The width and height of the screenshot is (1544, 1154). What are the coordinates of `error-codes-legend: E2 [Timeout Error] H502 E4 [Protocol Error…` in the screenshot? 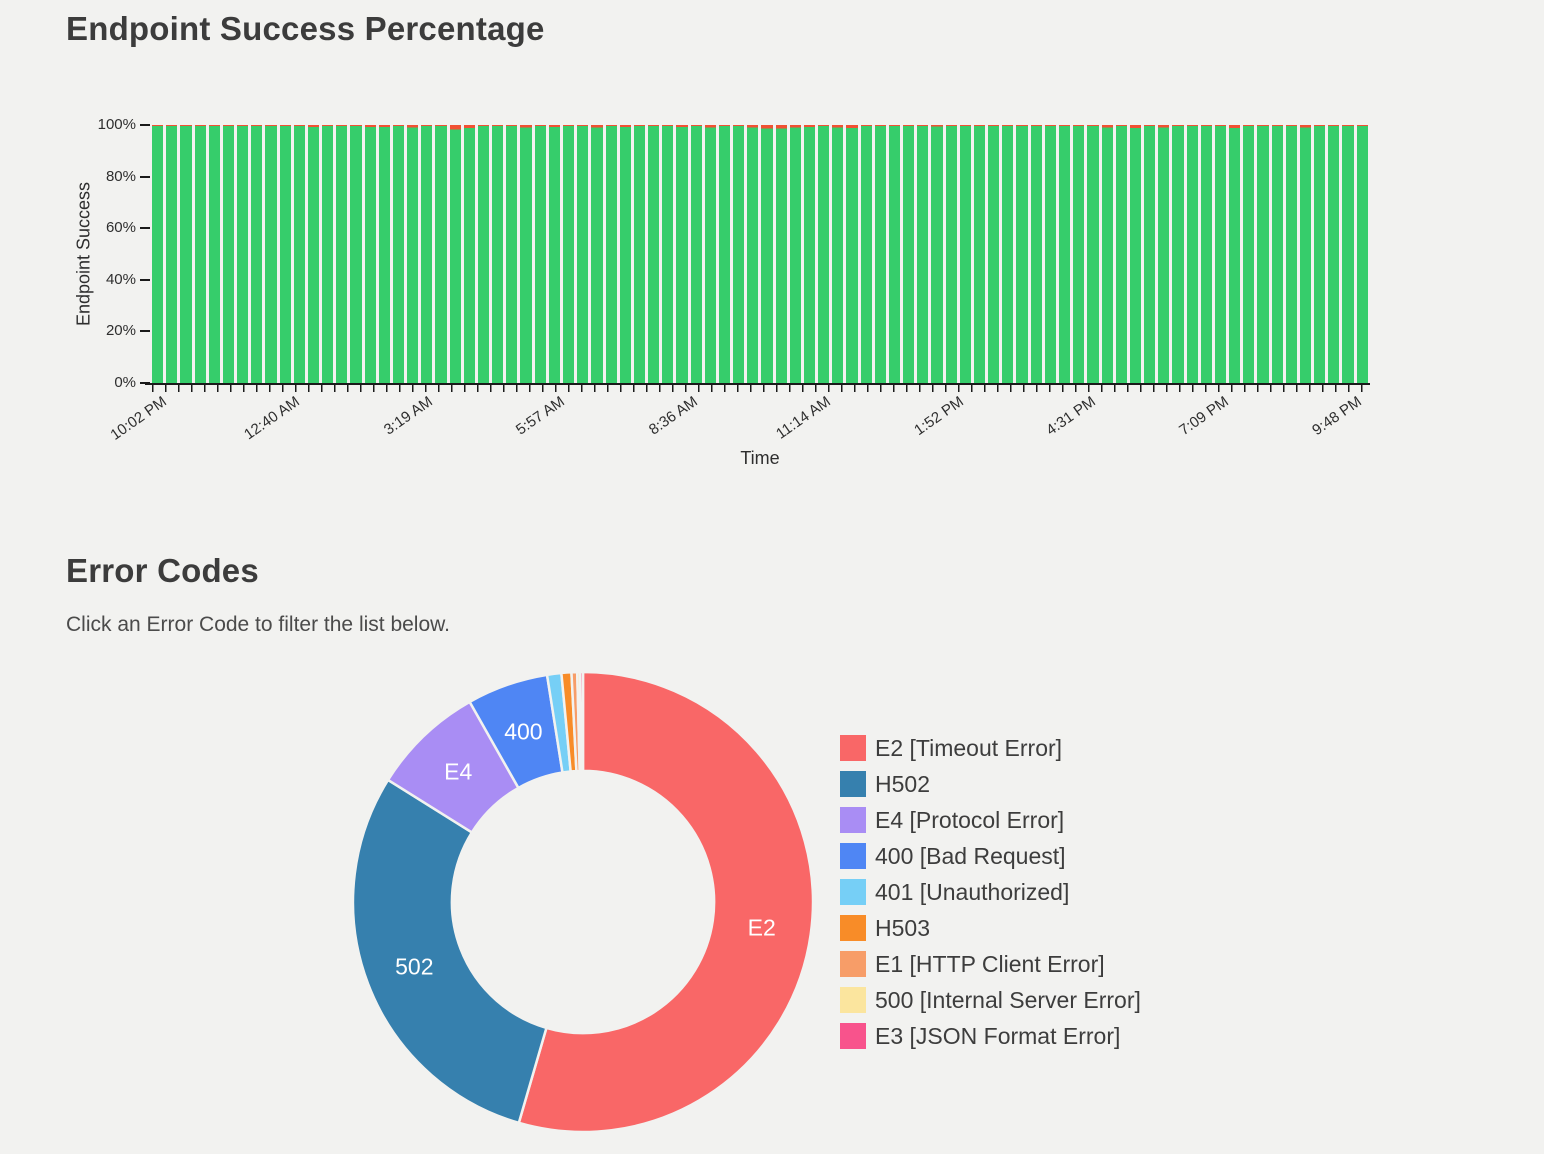 It's located at (990, 892).